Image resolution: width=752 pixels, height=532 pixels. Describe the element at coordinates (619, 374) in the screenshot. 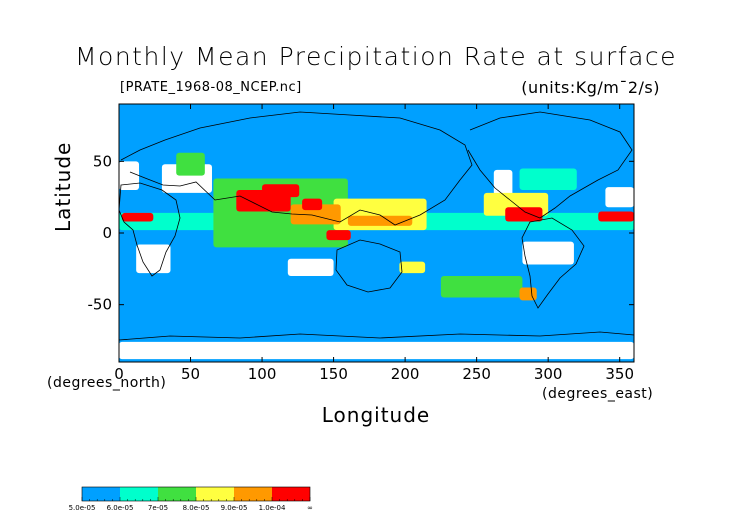

I see `x-tick-label: 350` at that location.